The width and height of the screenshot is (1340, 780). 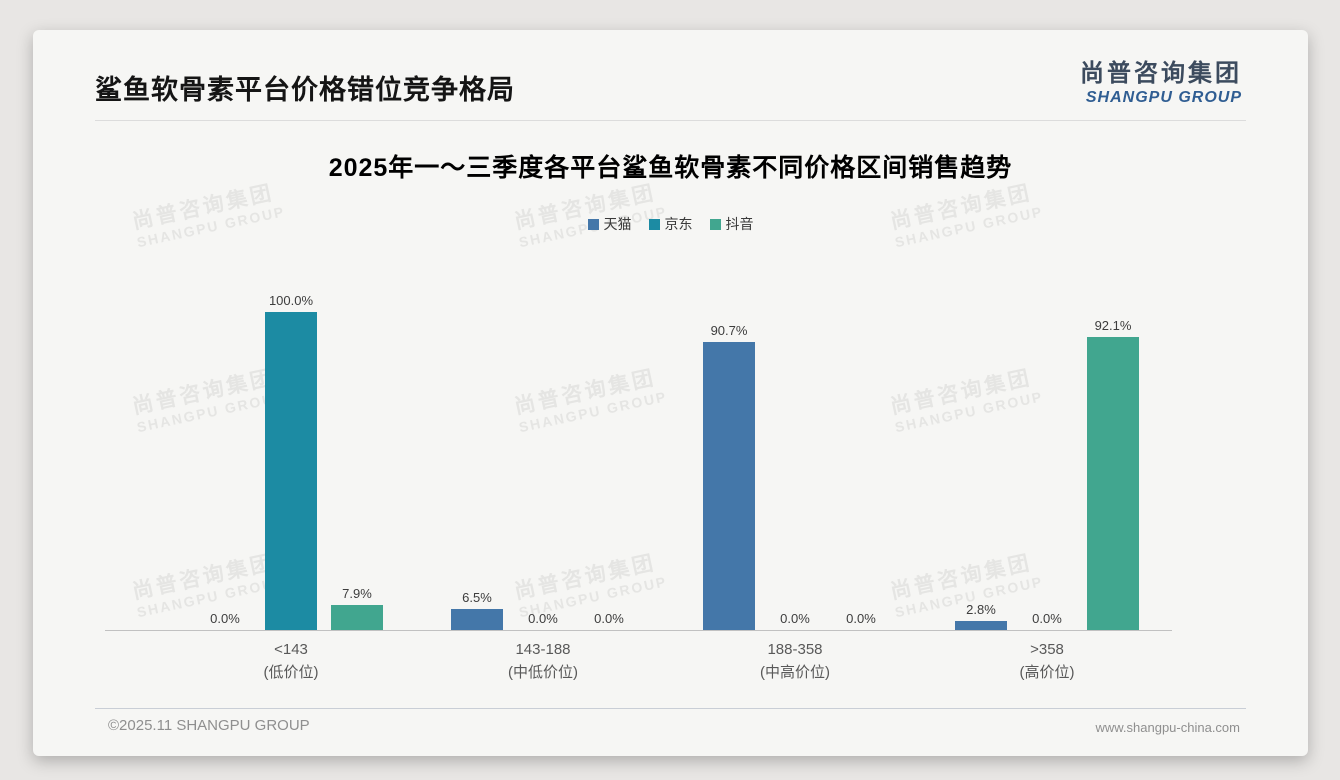 I want to click on x-axis-range-label: 188-358, so click(x=795, y=649).